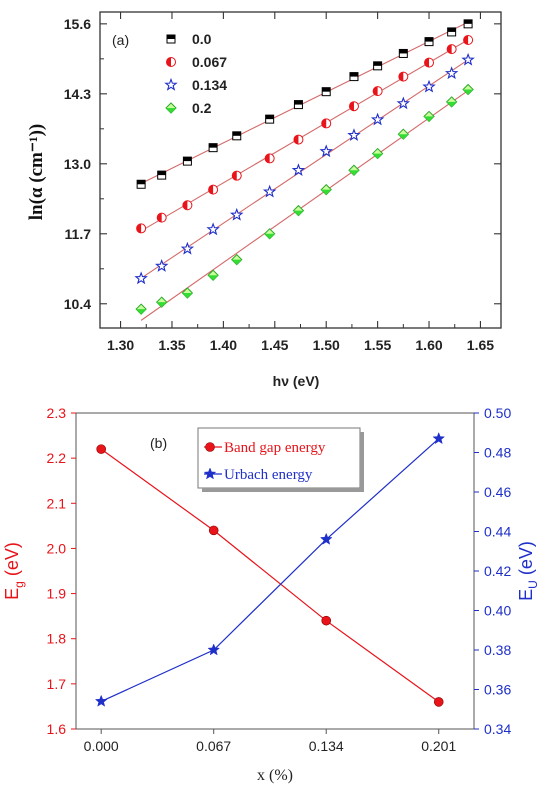 The height and width of the screenshot is (799, 550). What do you see at coordinates (275, 775) in the screenshot?
I see `x-axis-title-b: x (%)` at bounding box center [275, 775].